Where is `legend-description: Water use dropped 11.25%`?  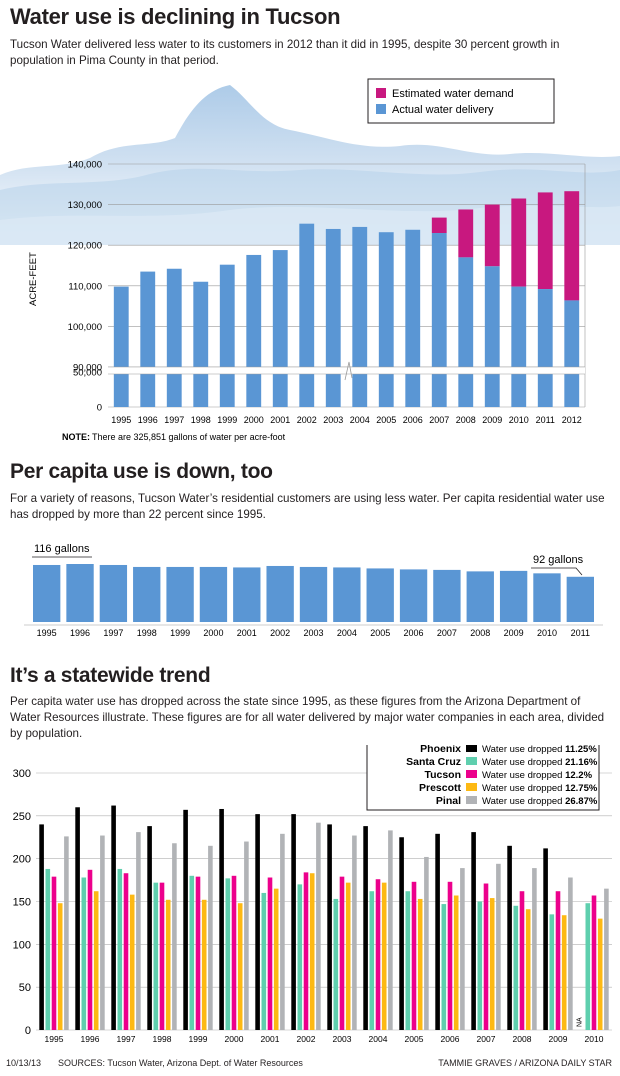 legend-description: Water use dropped 11.25% is located at coordinates (539, 750).